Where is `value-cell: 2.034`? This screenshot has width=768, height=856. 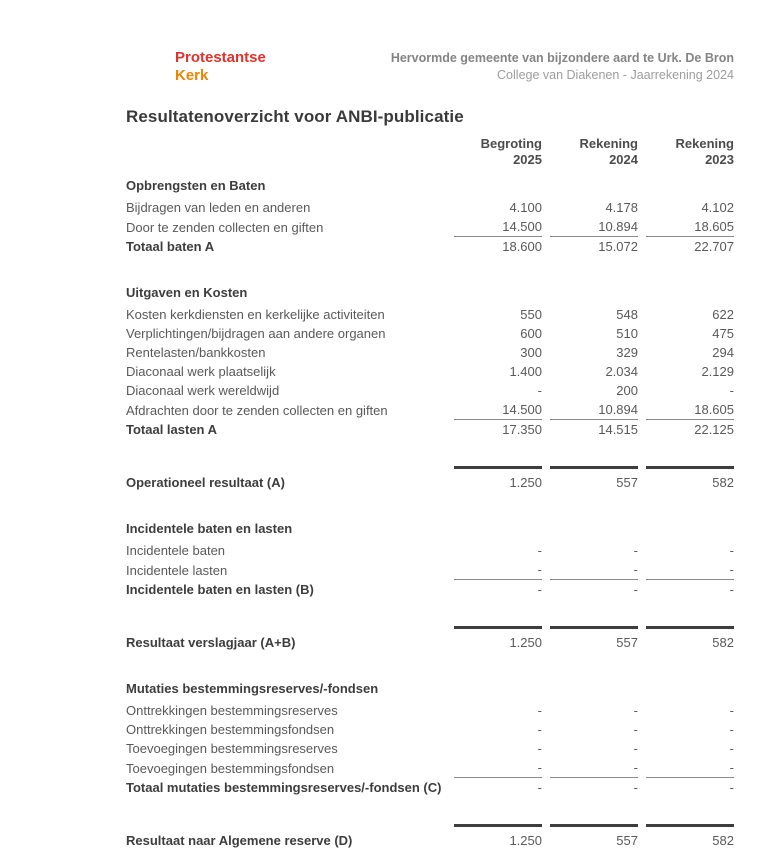 value-cell: 2.034 is located at coordinates (621, 371).